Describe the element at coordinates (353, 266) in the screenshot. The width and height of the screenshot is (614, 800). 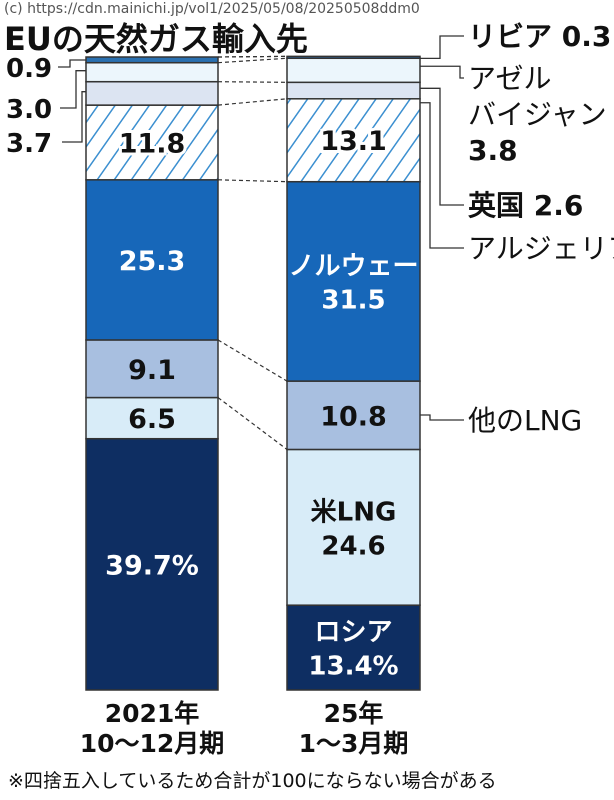
I see `segment-label: ノルウェー` at that location.